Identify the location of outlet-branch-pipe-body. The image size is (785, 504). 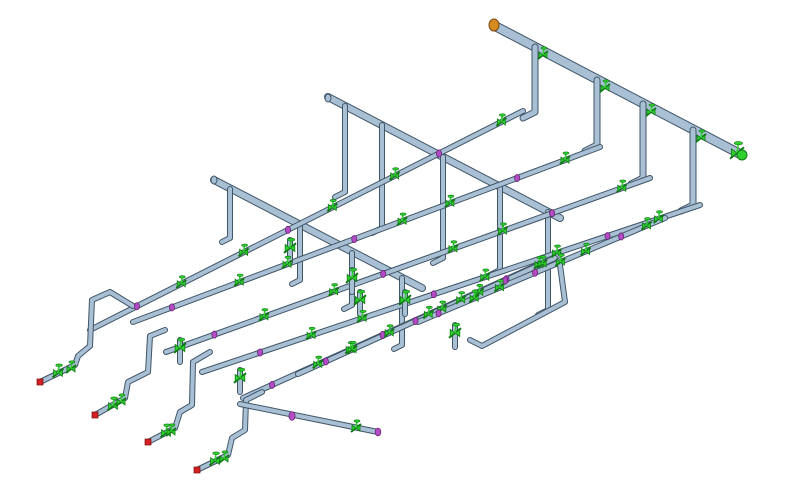
(229, 431).